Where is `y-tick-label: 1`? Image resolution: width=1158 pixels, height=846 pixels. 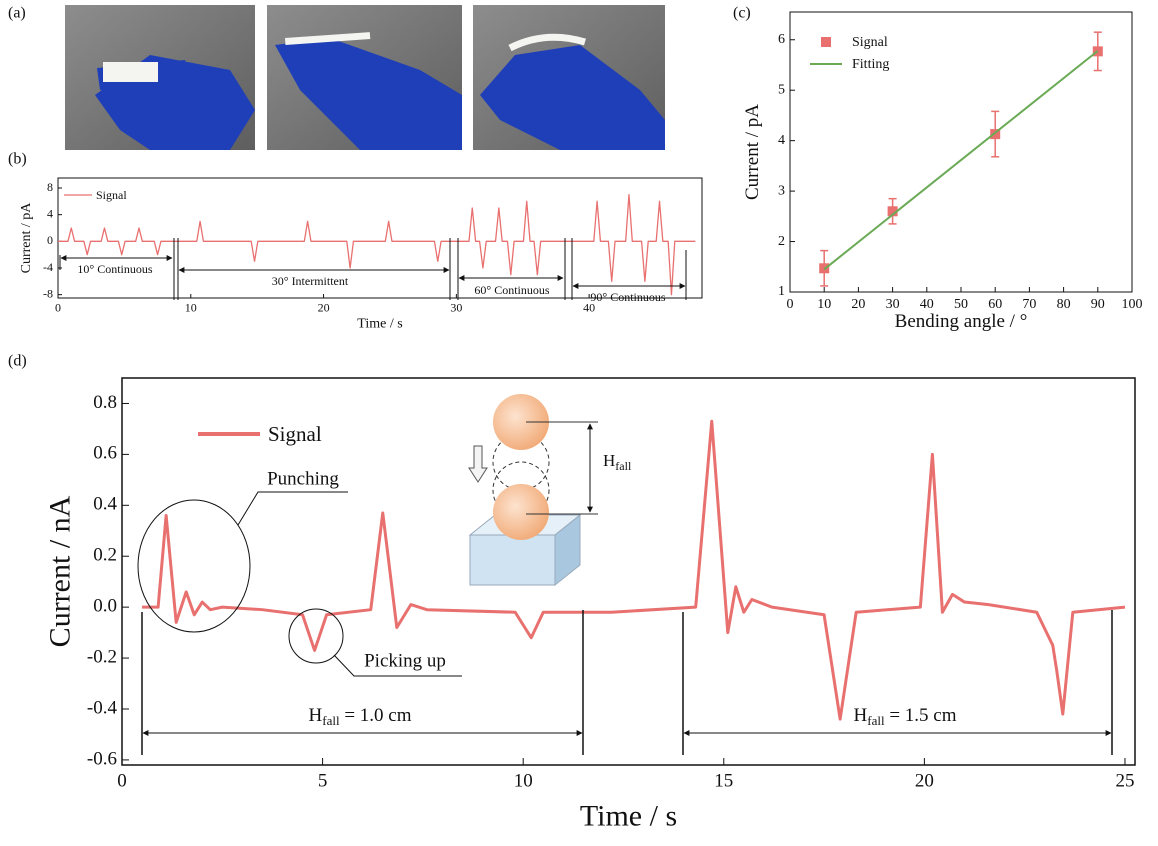 y-tick-label: 1 is located at coordinates (781, 291).